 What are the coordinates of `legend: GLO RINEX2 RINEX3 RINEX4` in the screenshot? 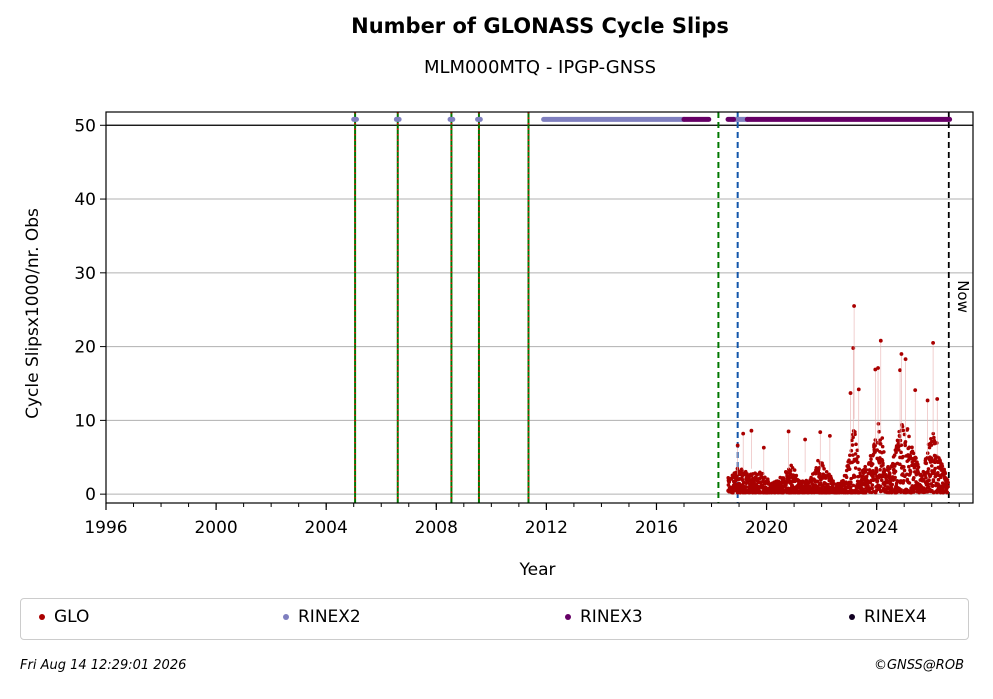 It's located at (494, 619).